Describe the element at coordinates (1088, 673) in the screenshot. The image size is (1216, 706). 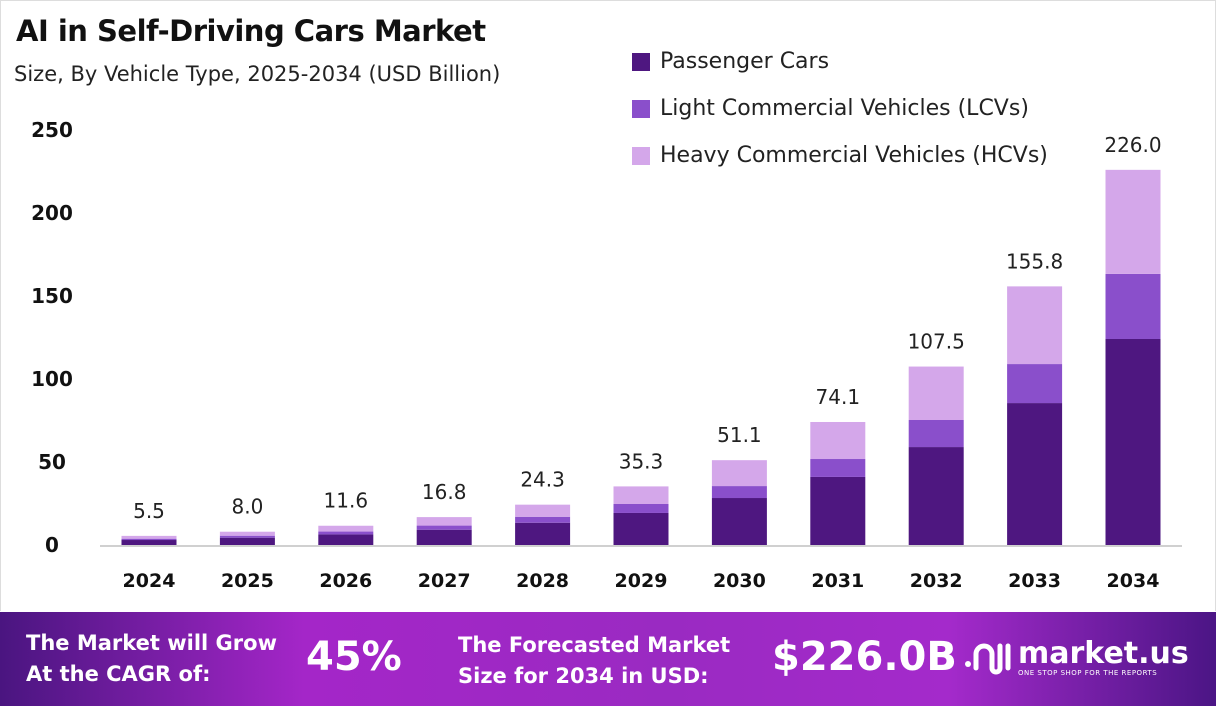
I see `logo-tagline: ONE STOP SHOP FOR THE REPORTS` at that location.